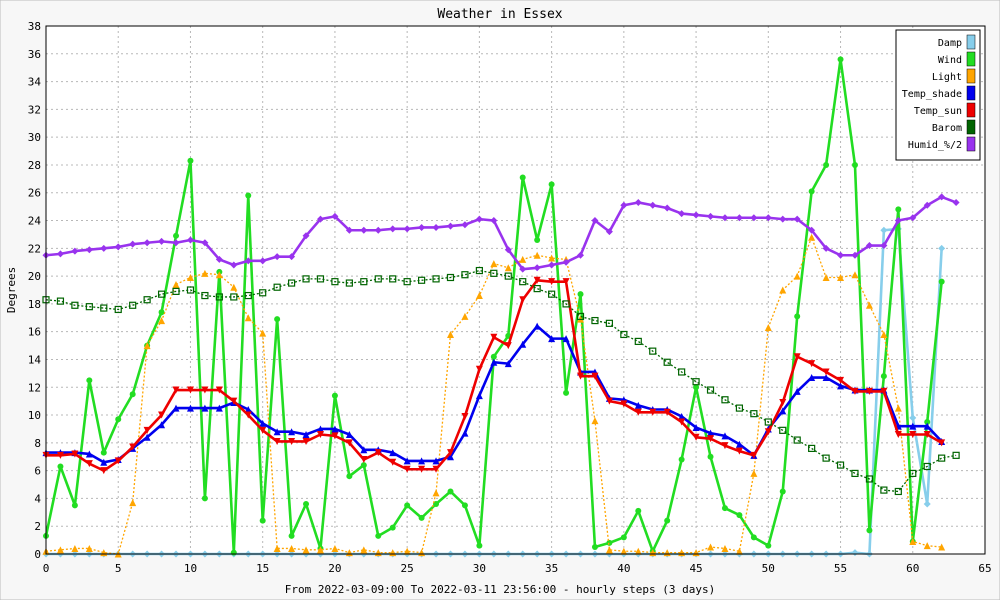 The height and width of the screenshot is (600, 1000). I want to click on y-tick-label: 24, so click(35, 221).